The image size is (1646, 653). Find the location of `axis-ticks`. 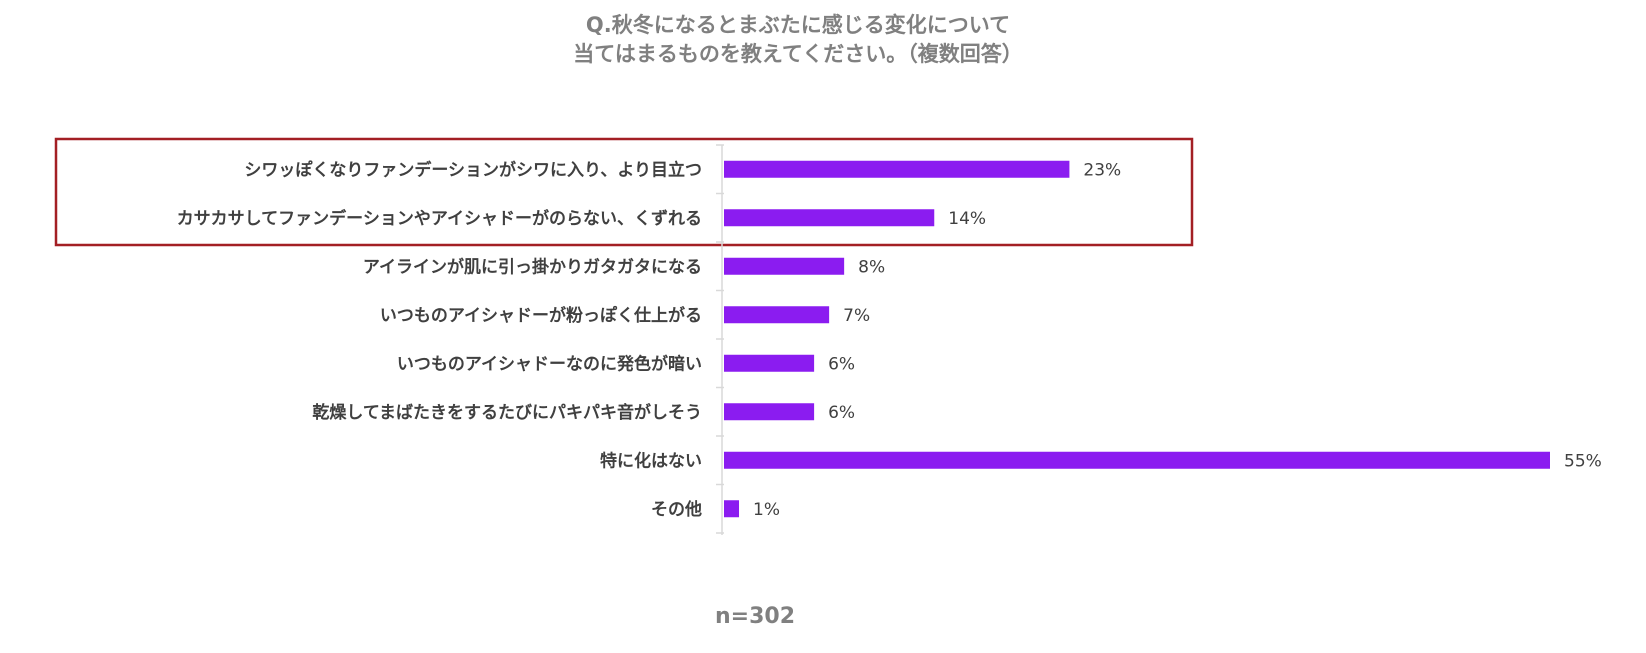

axis-ticks is located at coordinates (720, 339).